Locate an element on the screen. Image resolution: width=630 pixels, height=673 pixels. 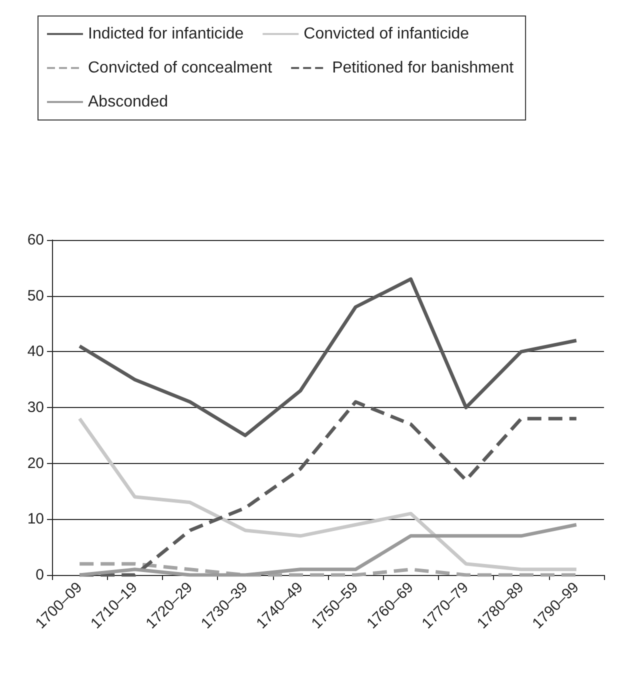
legend-label: Convicted of concealment is located at coordinates (180, 68).